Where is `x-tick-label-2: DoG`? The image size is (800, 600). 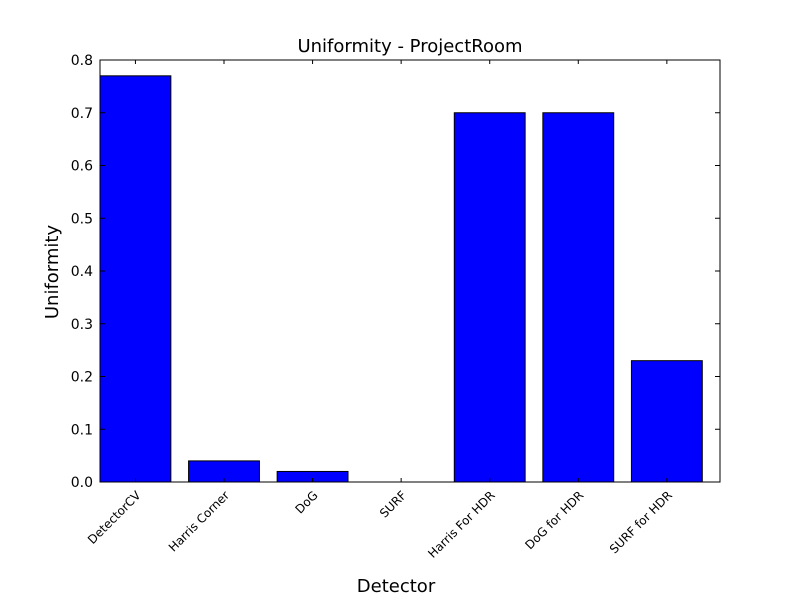 x-tick-label-2: DoG is located at coordinates (306, 502).